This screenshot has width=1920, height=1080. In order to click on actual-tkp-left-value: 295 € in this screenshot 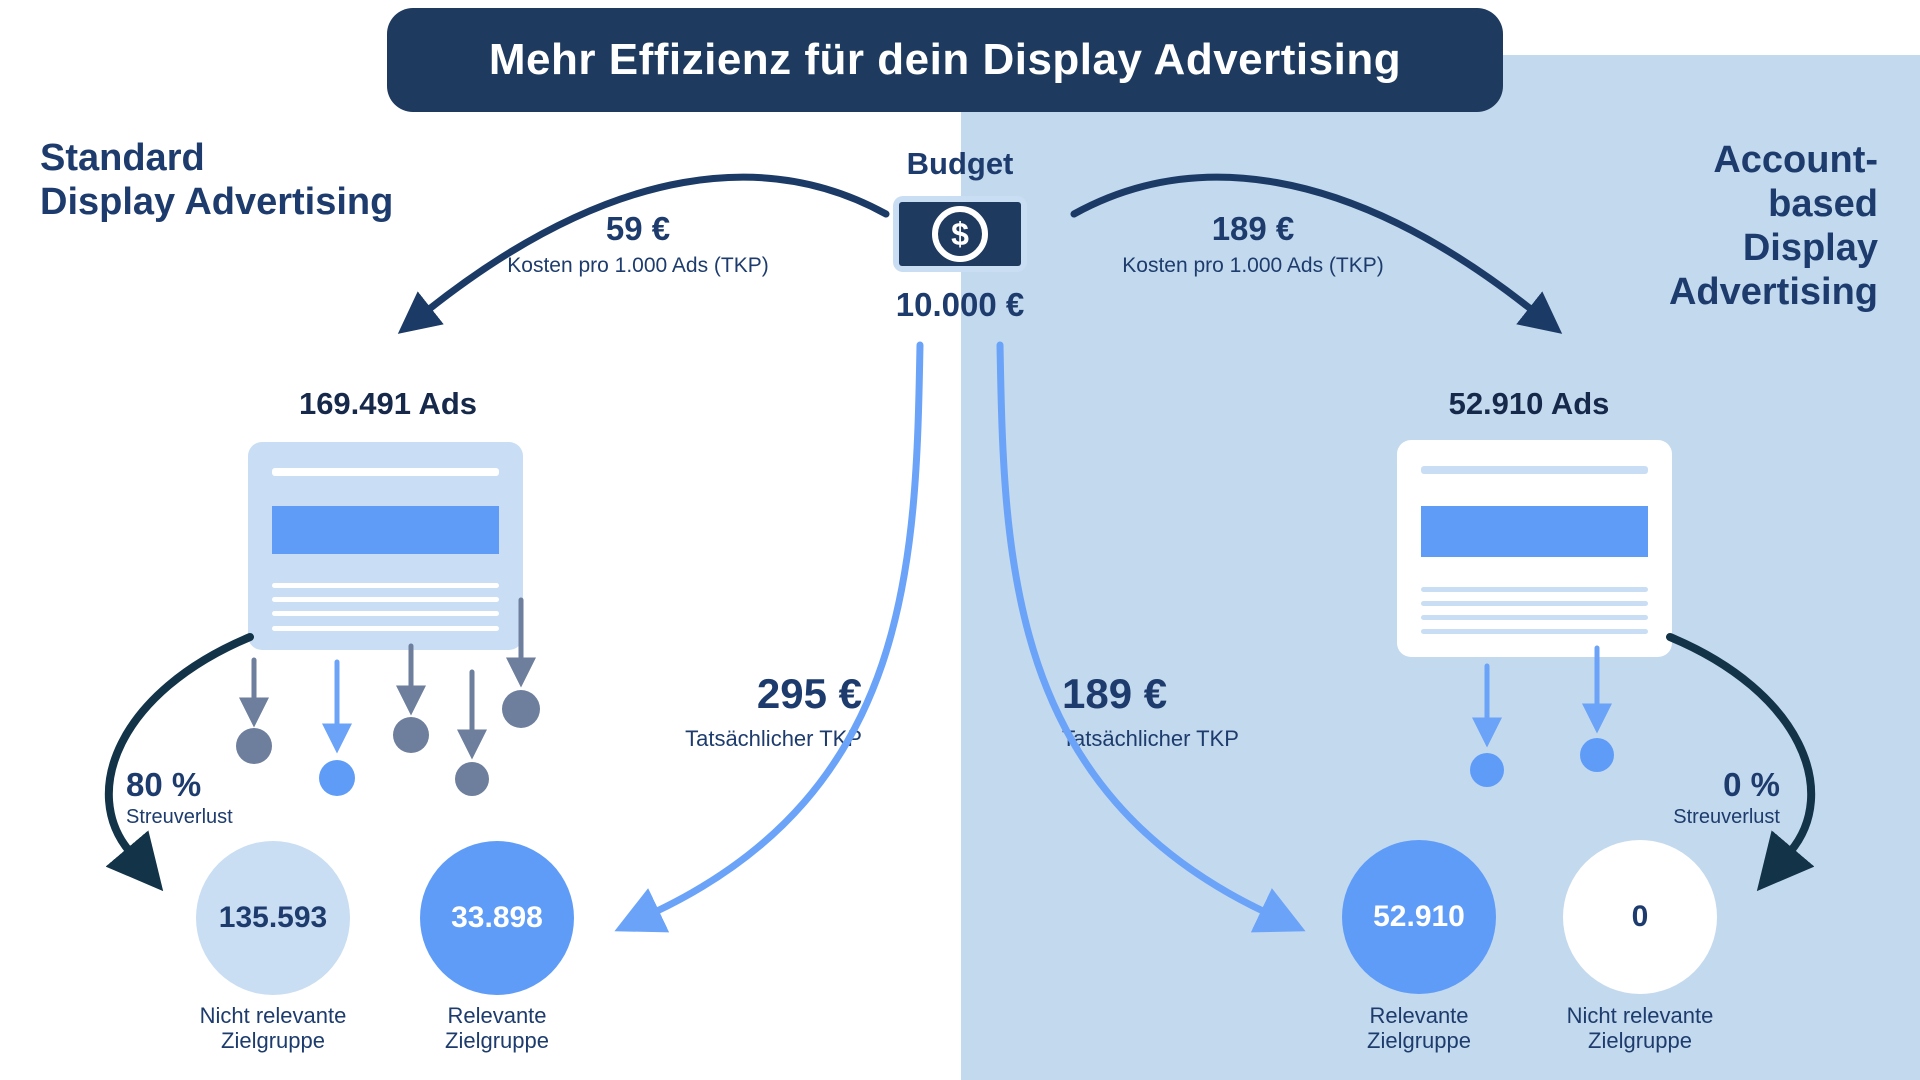, I will do `click(809, 693)`.